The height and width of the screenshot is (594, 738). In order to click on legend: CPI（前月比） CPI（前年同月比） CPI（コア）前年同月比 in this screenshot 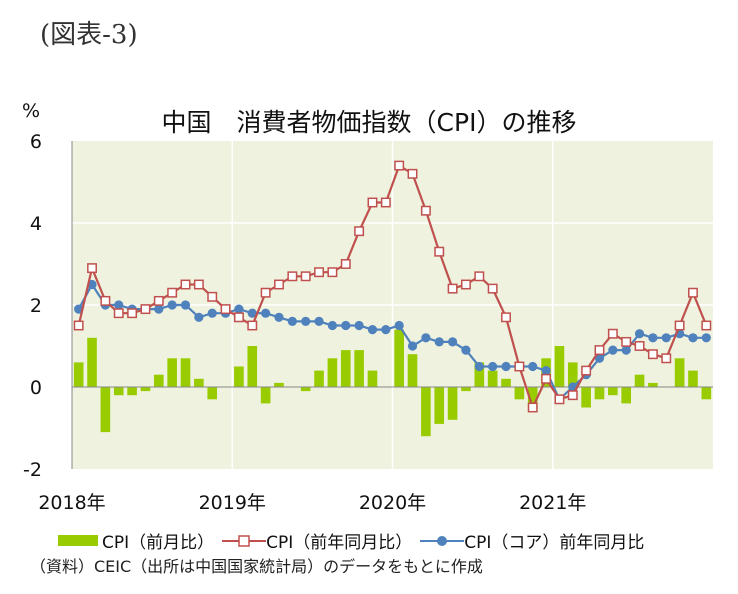, I will do `click(355, 540)`.